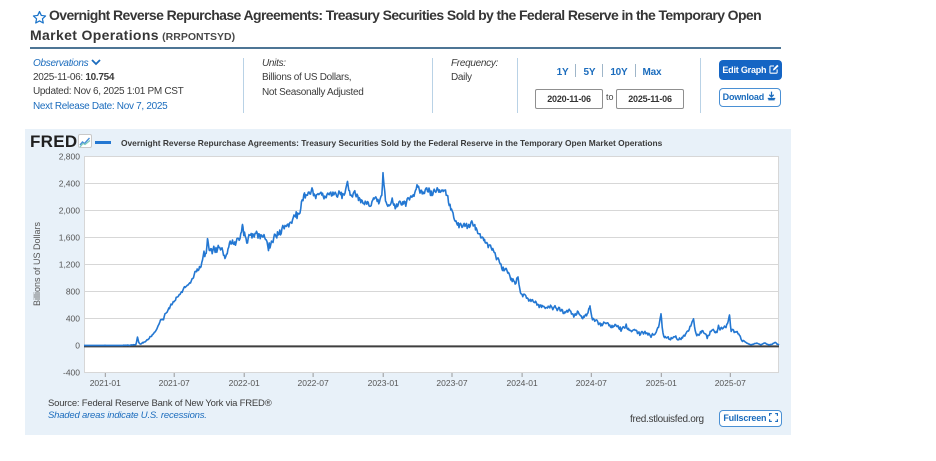  I want to click on svg-text: 2022-07, so click(312, 383).